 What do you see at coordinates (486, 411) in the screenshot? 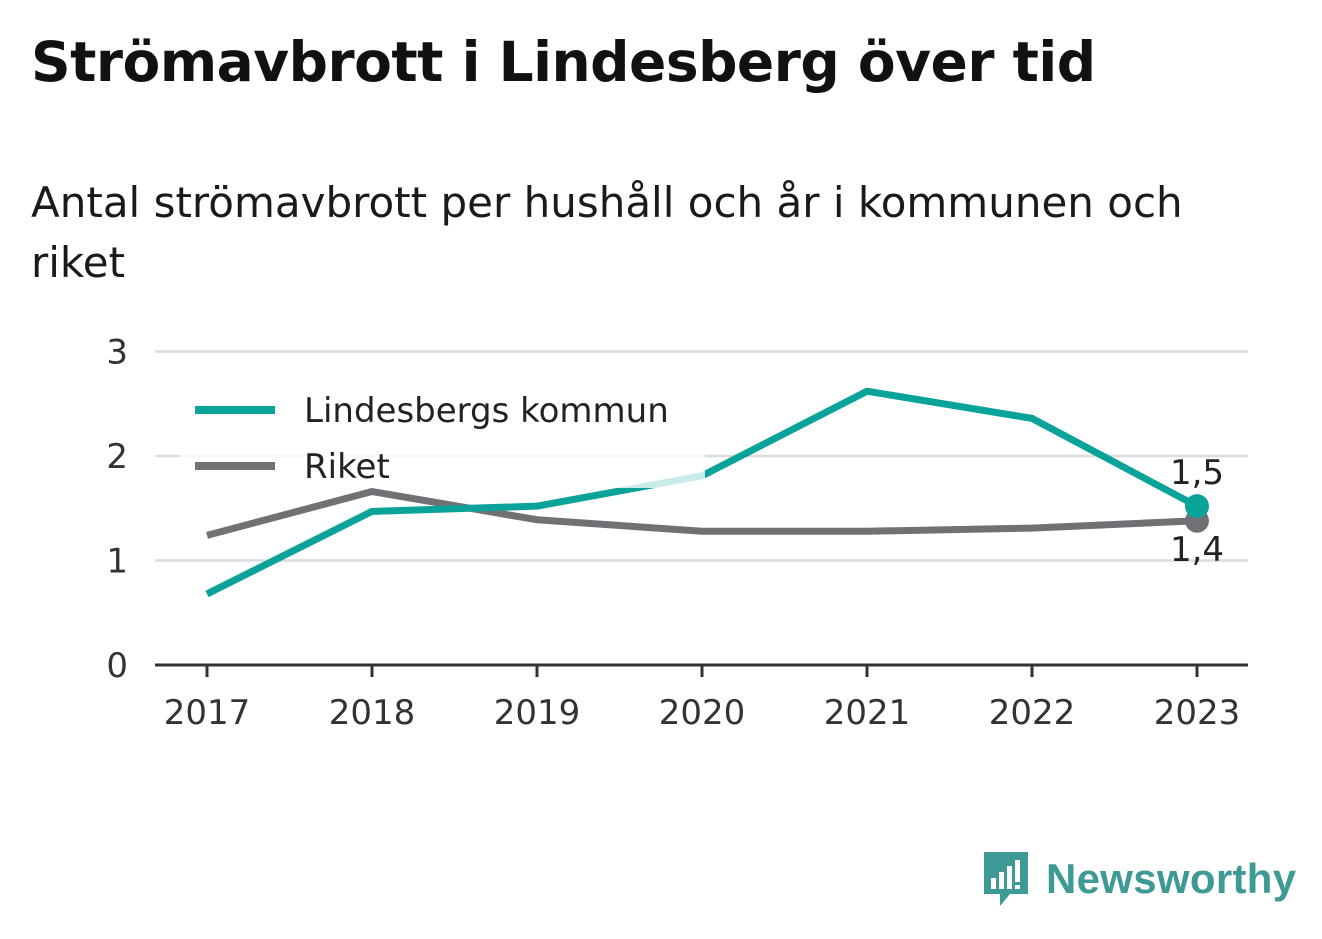
I see `legend-label: Lindesbergs kommun` at bounding box center [486, 411].